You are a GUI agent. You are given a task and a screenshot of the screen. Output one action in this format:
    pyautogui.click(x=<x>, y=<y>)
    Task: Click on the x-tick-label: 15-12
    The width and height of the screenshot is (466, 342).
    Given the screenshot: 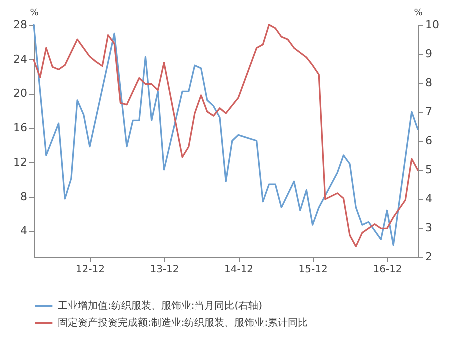 What is the action you would take?
    pyautogui.click(x=313, y=270)
    